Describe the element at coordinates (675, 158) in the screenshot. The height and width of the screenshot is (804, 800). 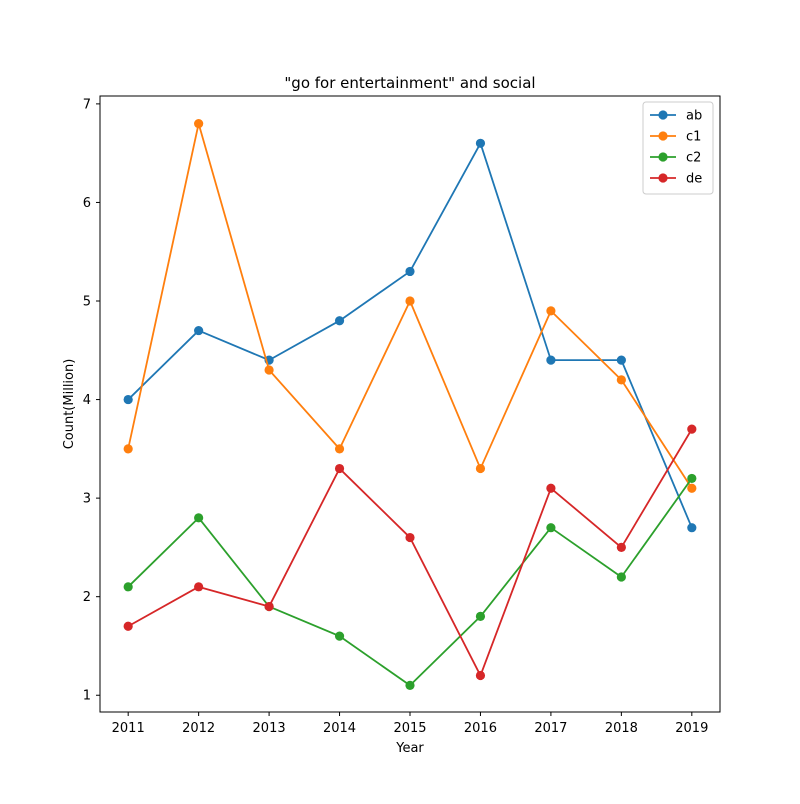
I see `legend-item-c2: c2` at that location.